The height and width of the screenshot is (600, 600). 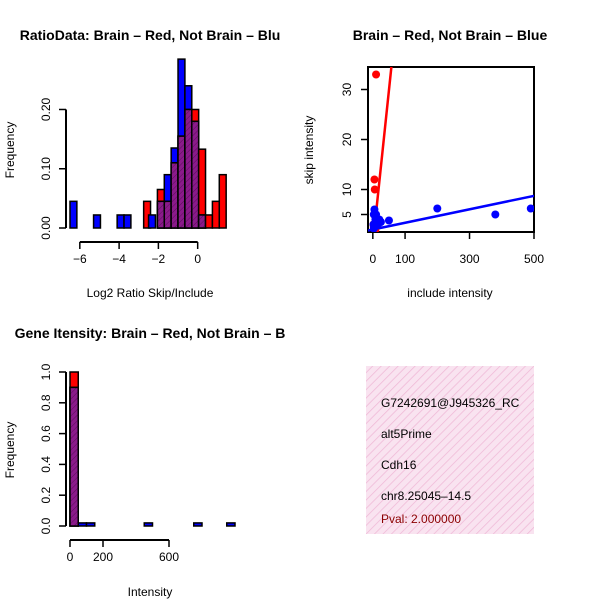 What do you see at coordinates (347, 190) in the screenshot?
I see `y-tick-label: 10` at bounding box center [347, 190].